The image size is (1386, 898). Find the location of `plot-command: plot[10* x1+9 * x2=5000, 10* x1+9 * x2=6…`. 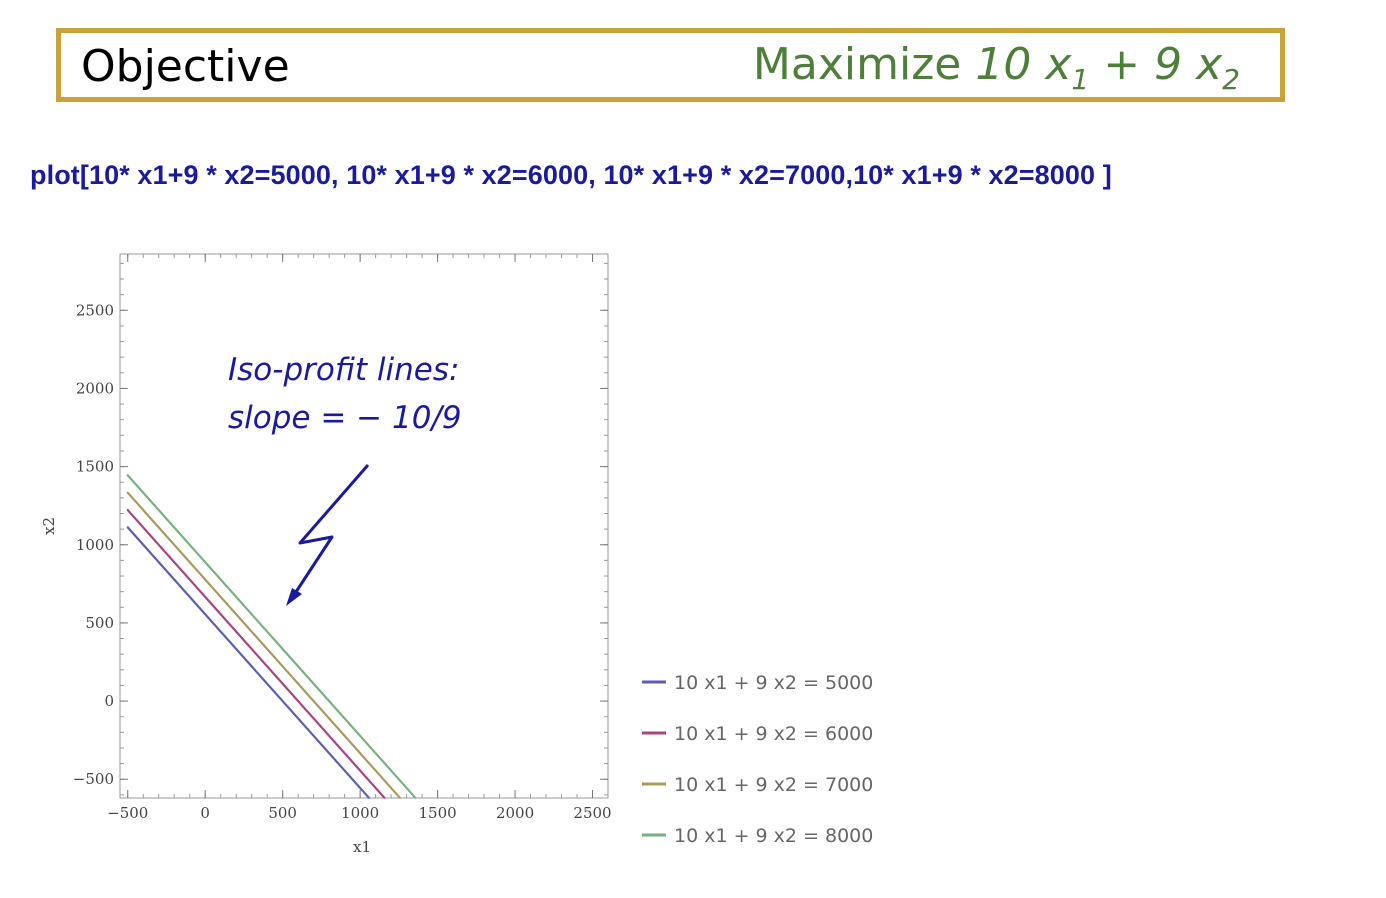

plot-command: plot[10* x1+9 * x2=5000, 10* x1+9 * x2=6… is located at coordinates (571, 175).